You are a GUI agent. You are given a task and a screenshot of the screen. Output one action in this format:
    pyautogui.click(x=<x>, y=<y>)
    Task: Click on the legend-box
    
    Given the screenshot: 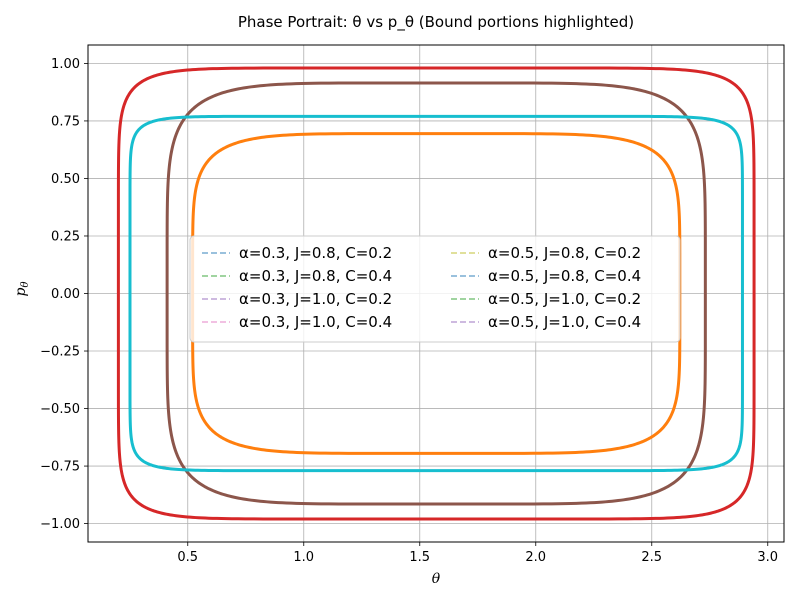 What is the action you would take?
    pyautogui.click(x=435, y=289)
    